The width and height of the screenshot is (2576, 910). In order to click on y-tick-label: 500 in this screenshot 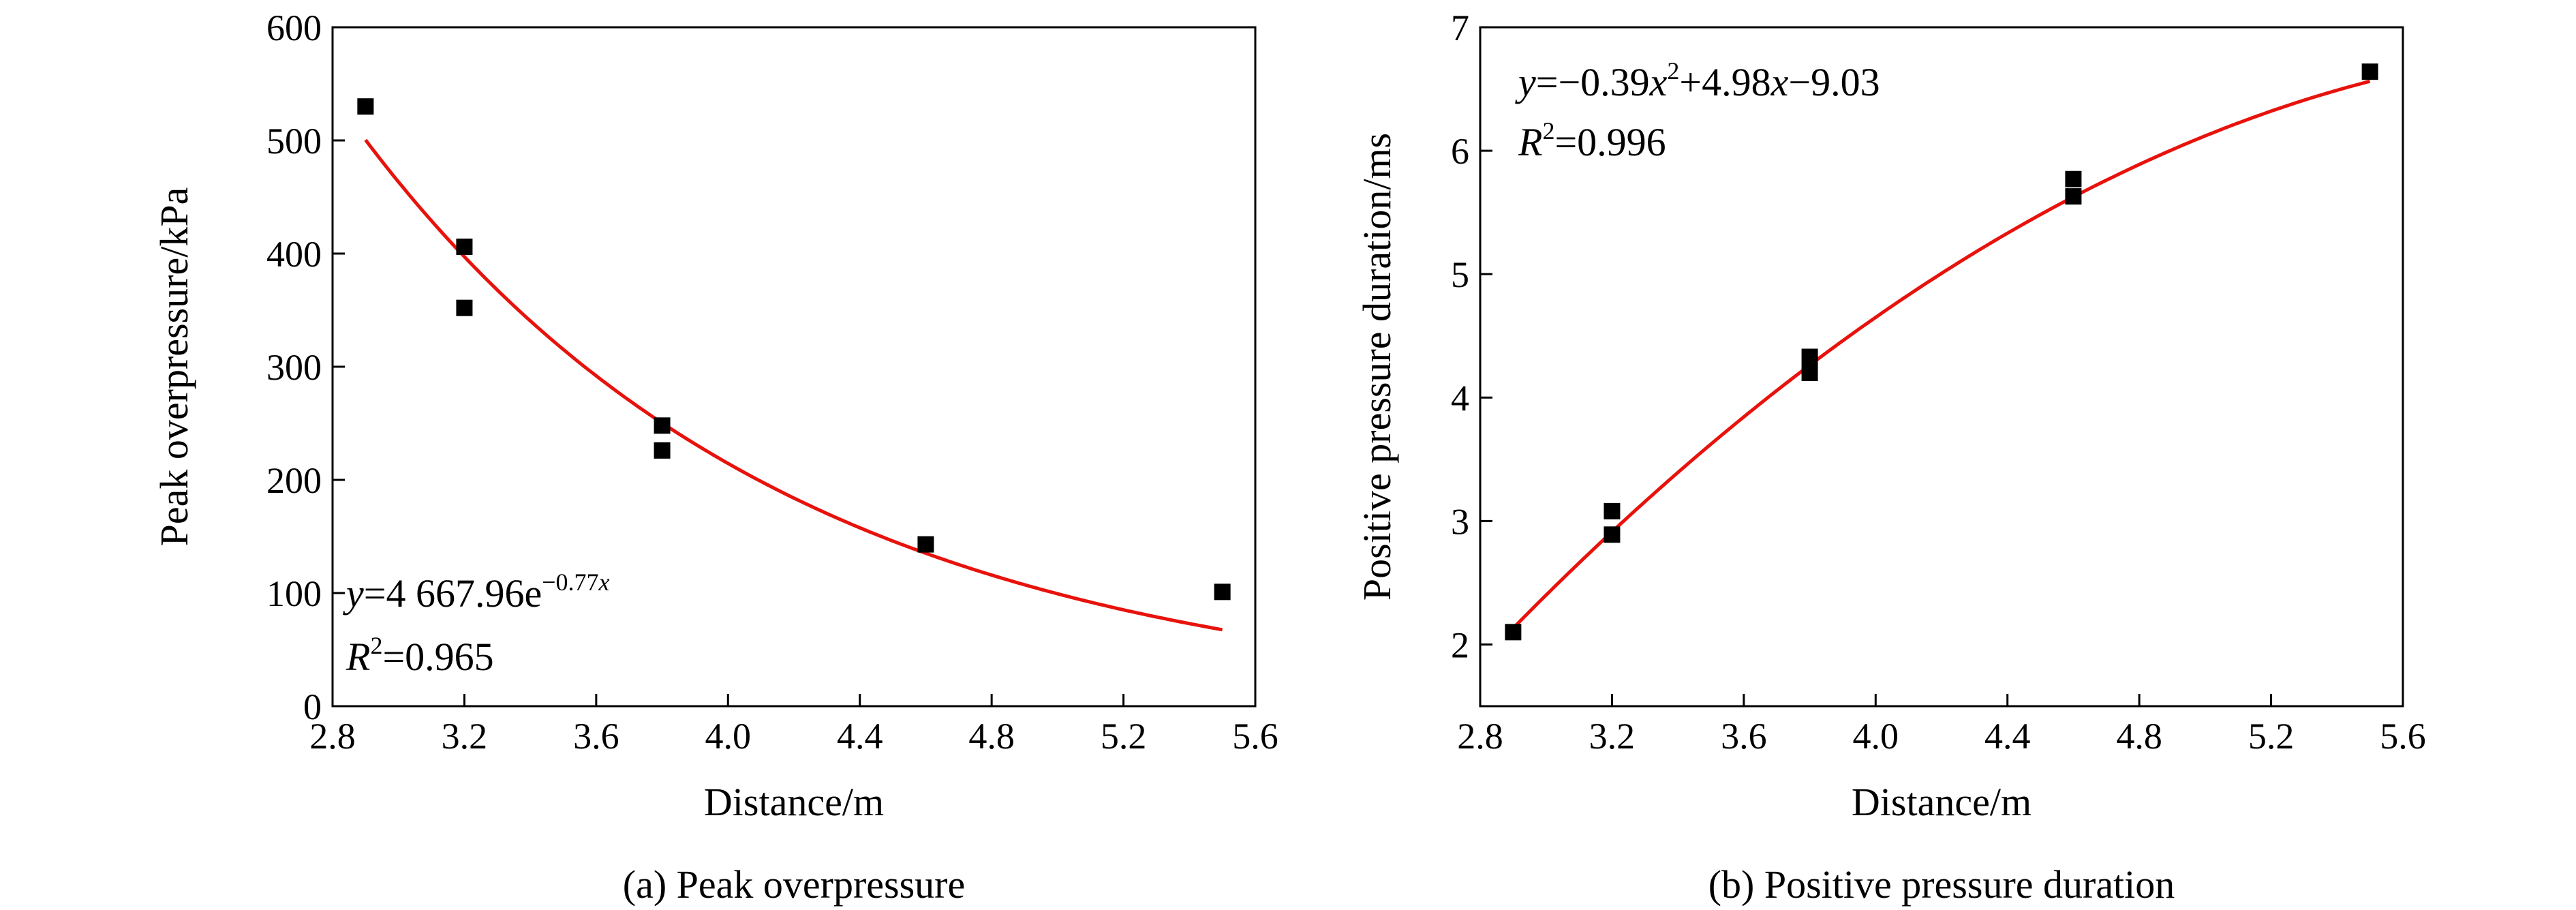, I will do `click(294, 141)`.